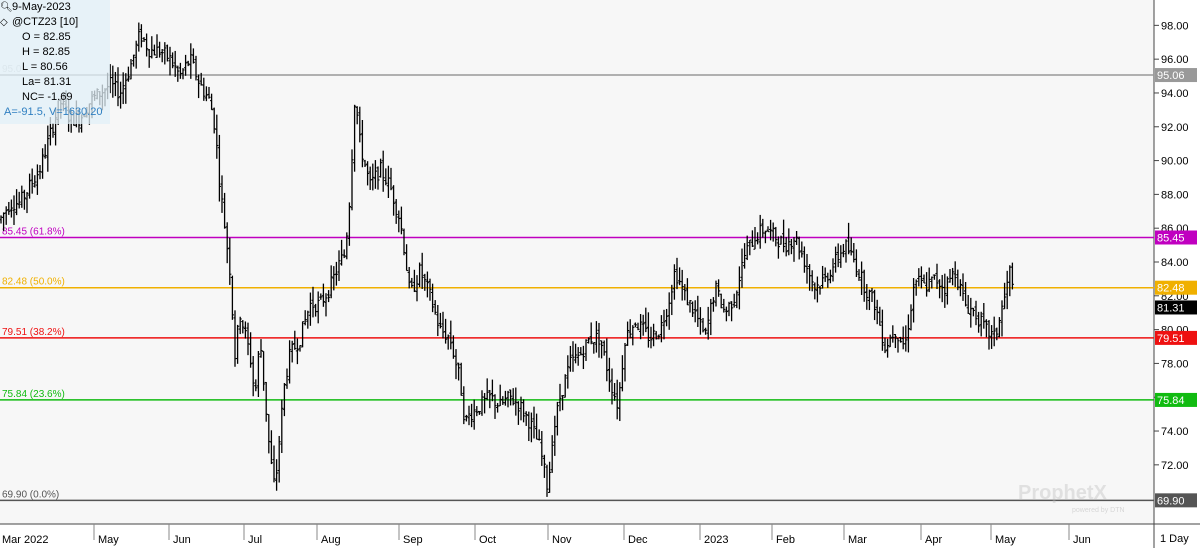 The width and height of the screenshot is (1200, 553). Describe the element at coordinates (182, 540) in the screenshot. I see `time-tick-label: Jun` at that location.